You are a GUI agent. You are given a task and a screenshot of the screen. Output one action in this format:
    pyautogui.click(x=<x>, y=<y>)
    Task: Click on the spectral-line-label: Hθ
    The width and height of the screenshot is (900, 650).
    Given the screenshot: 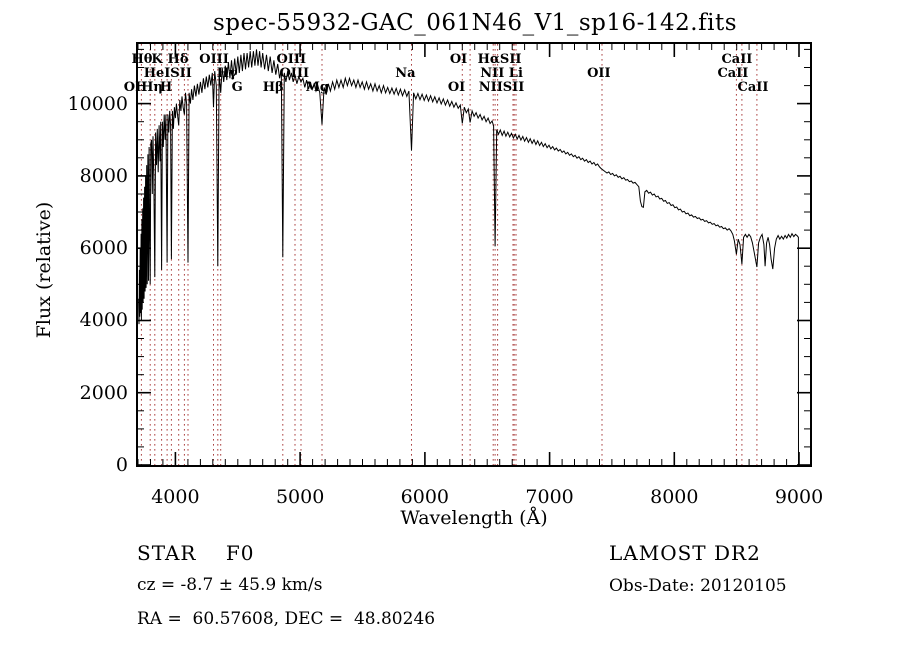 What is the action you would take?
    pyautogui.click(x=142, y=59)
    